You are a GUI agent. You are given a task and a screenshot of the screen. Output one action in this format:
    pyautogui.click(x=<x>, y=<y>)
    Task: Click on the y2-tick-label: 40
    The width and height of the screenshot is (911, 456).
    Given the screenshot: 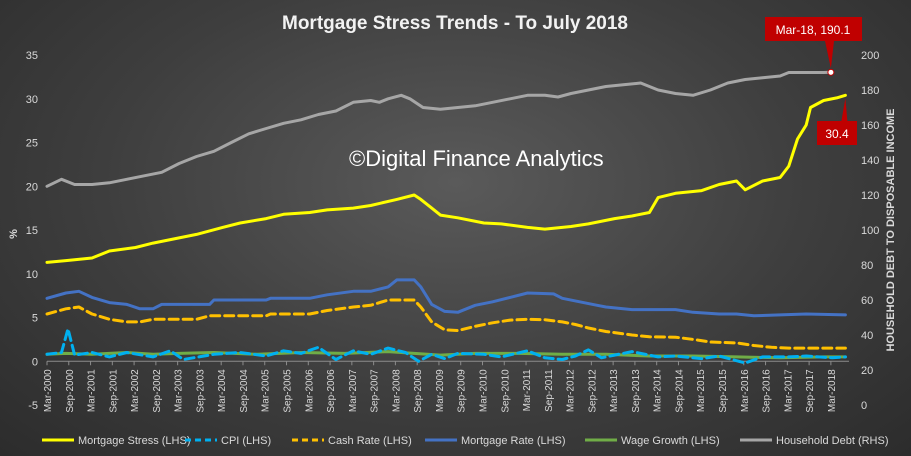 What is the action you would take?
    pyautogui.click(x=867, y=336)
    